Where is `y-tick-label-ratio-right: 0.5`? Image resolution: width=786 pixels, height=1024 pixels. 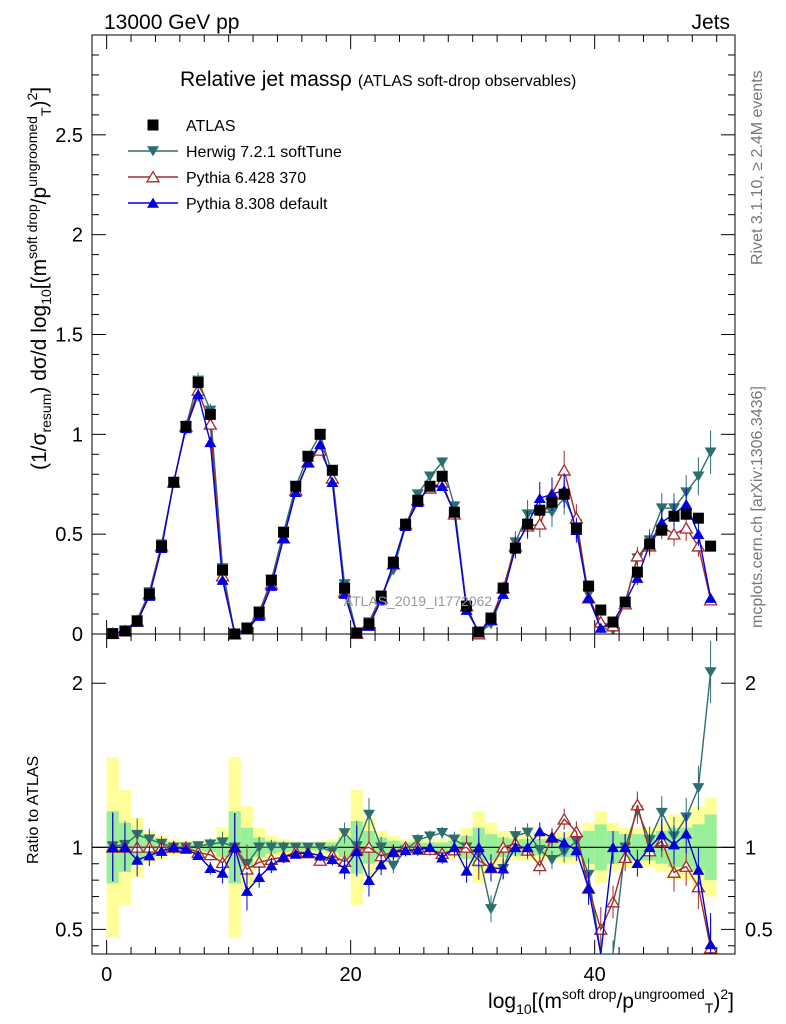 y-tick-label-ratio-right: 0.5 is located at coordinates (759, 930).